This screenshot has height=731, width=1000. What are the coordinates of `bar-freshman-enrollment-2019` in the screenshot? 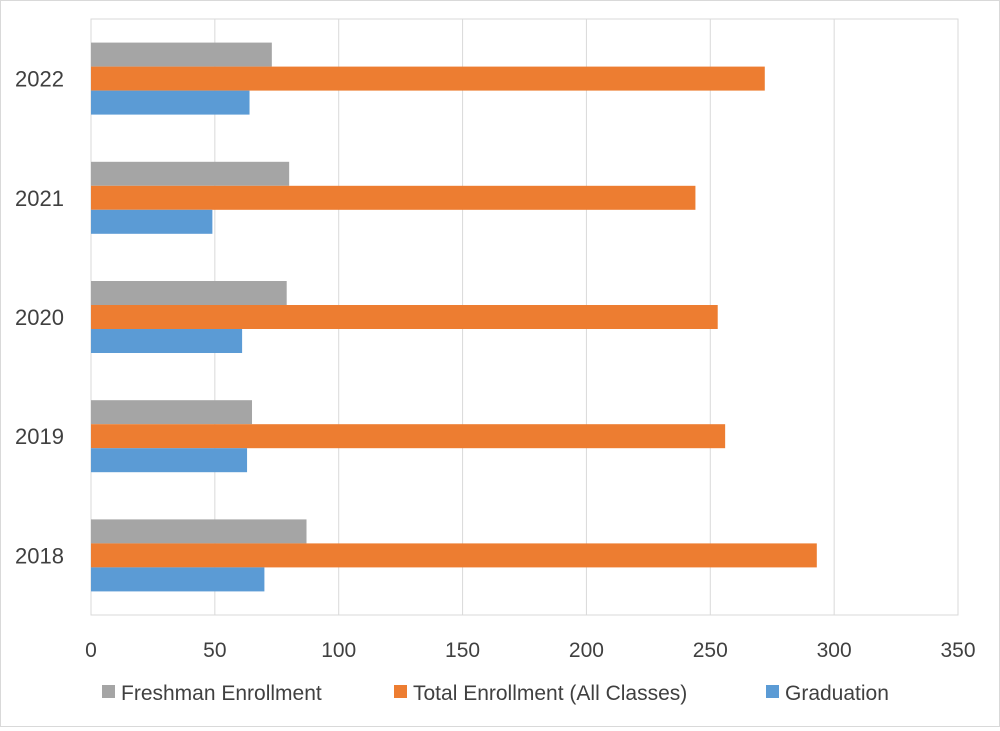 It's located at (172, 412).